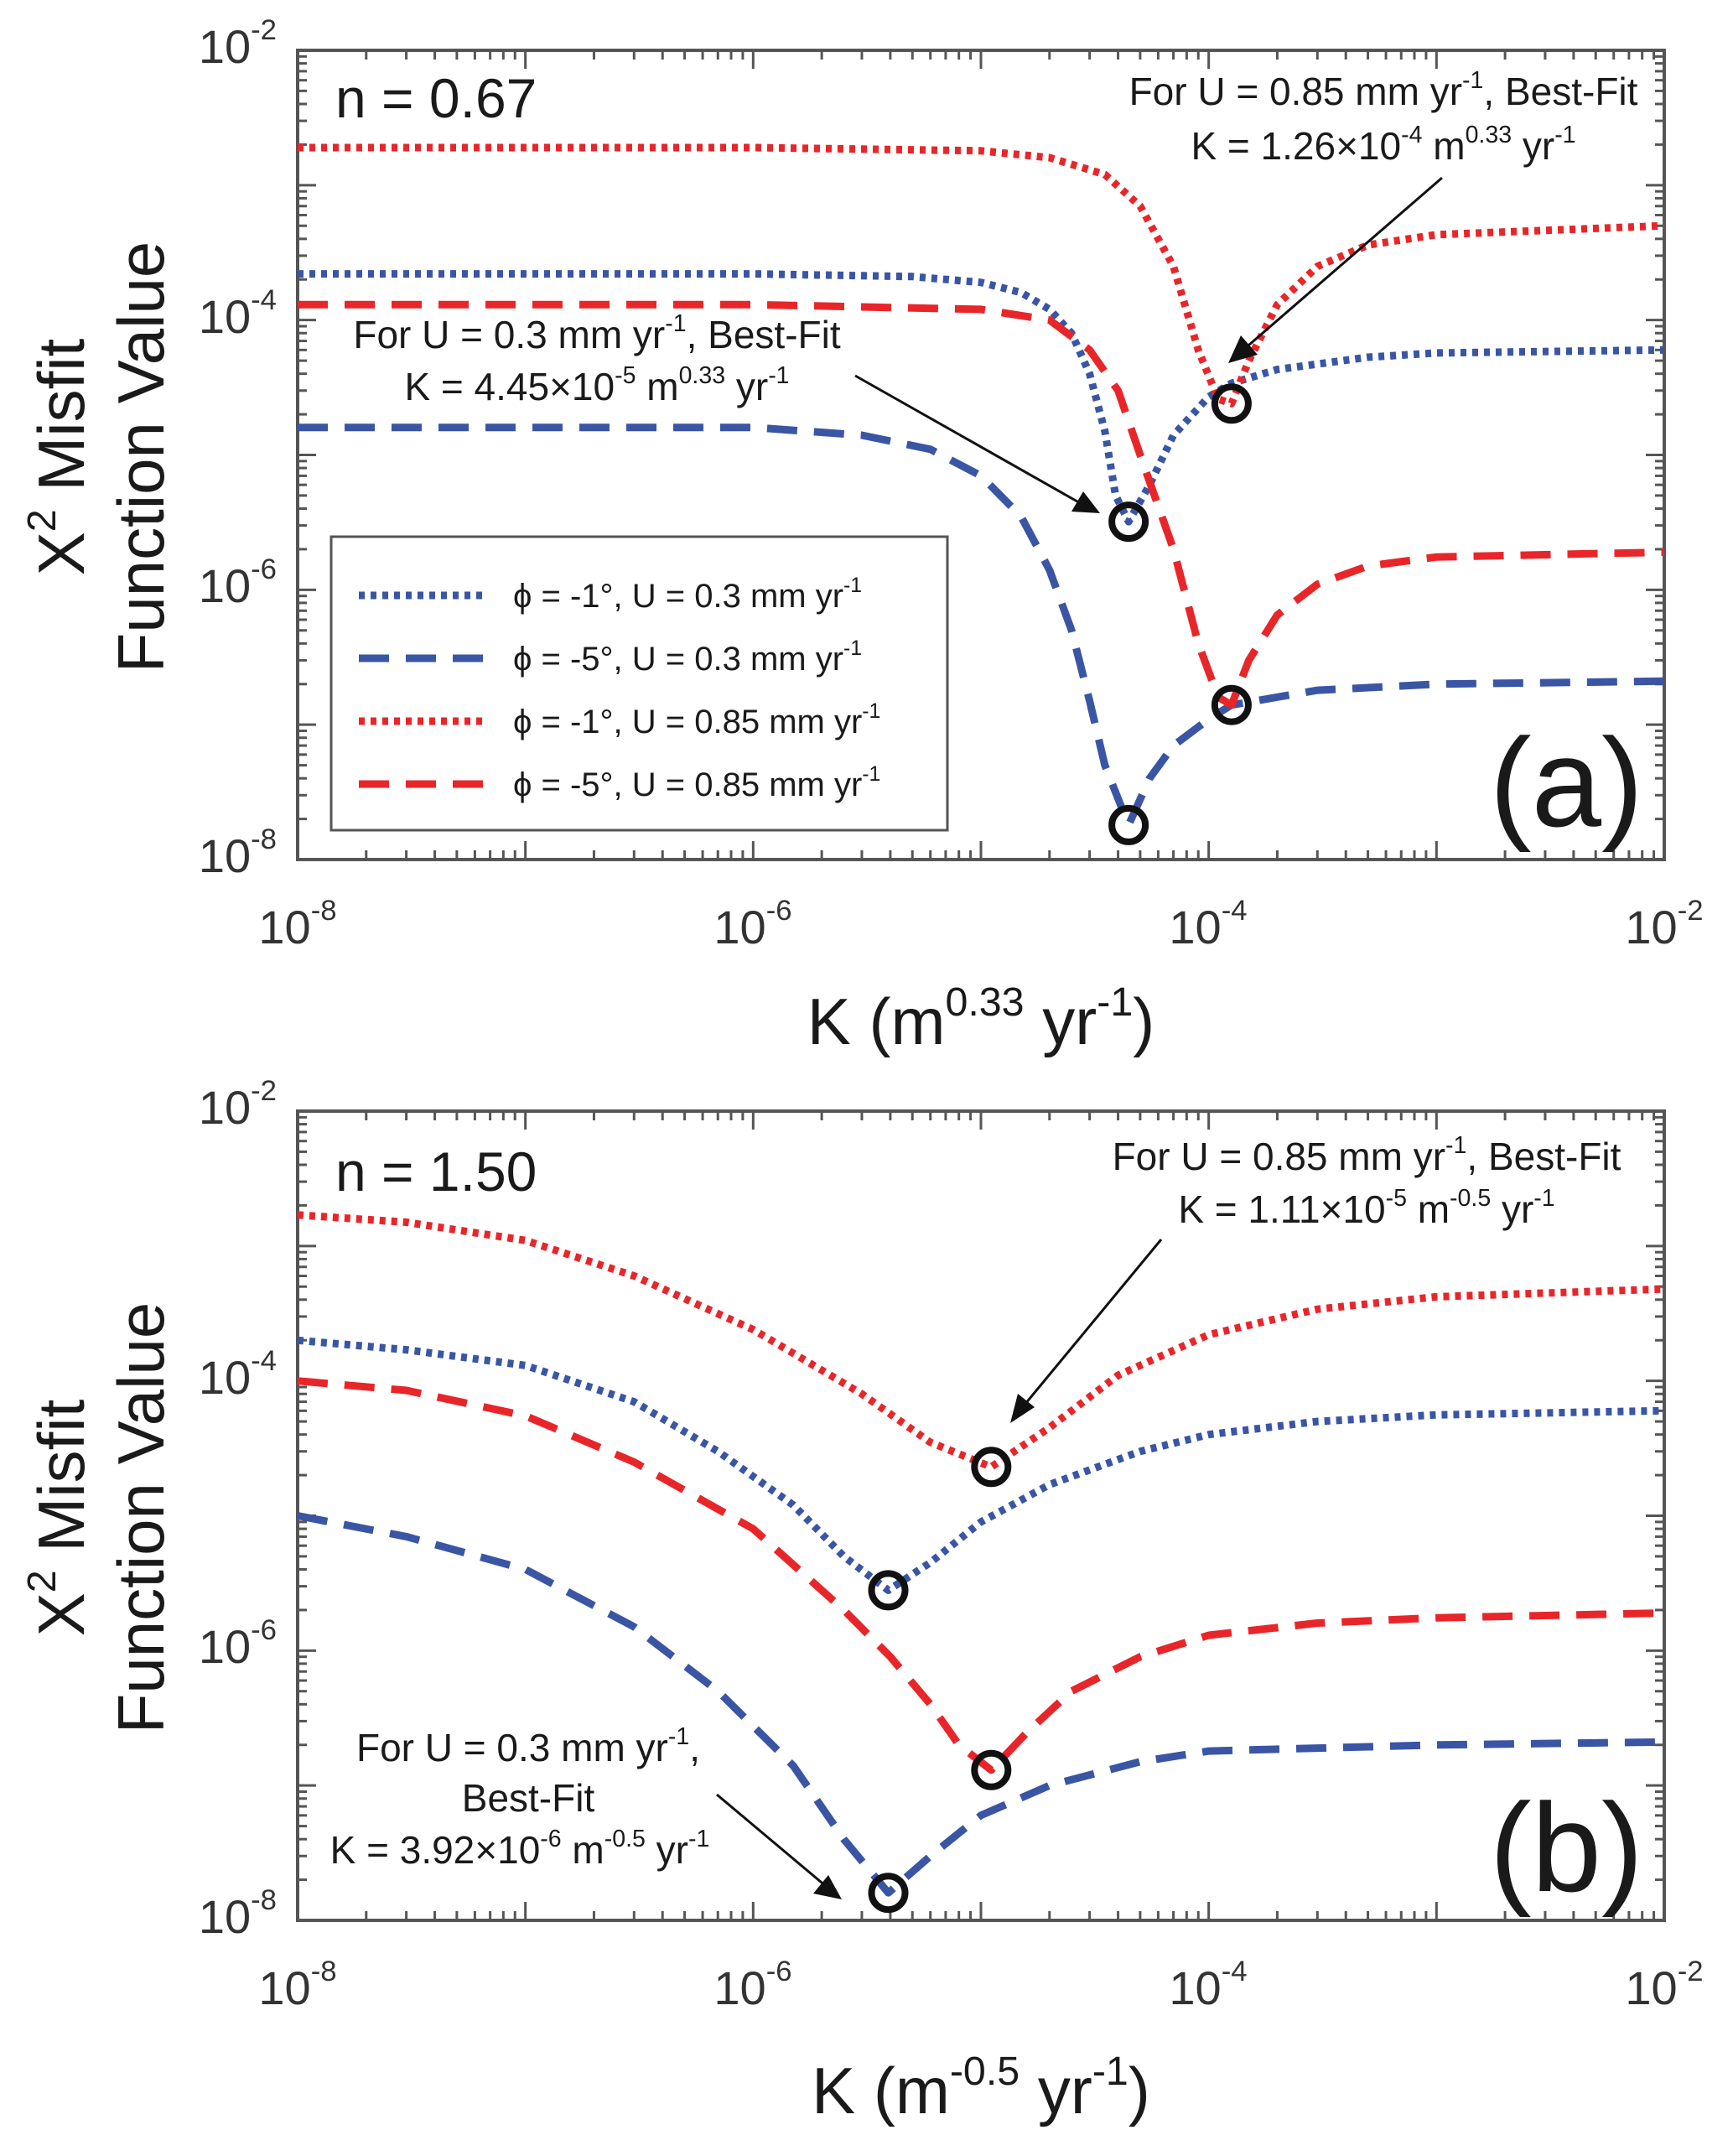 This screenshot has width=1733, height=2156. What do you see at coordinates (969, 440) in the screenshot?
I see `panel-a-arrow-03-shaft` at bounding box center [969, 440].